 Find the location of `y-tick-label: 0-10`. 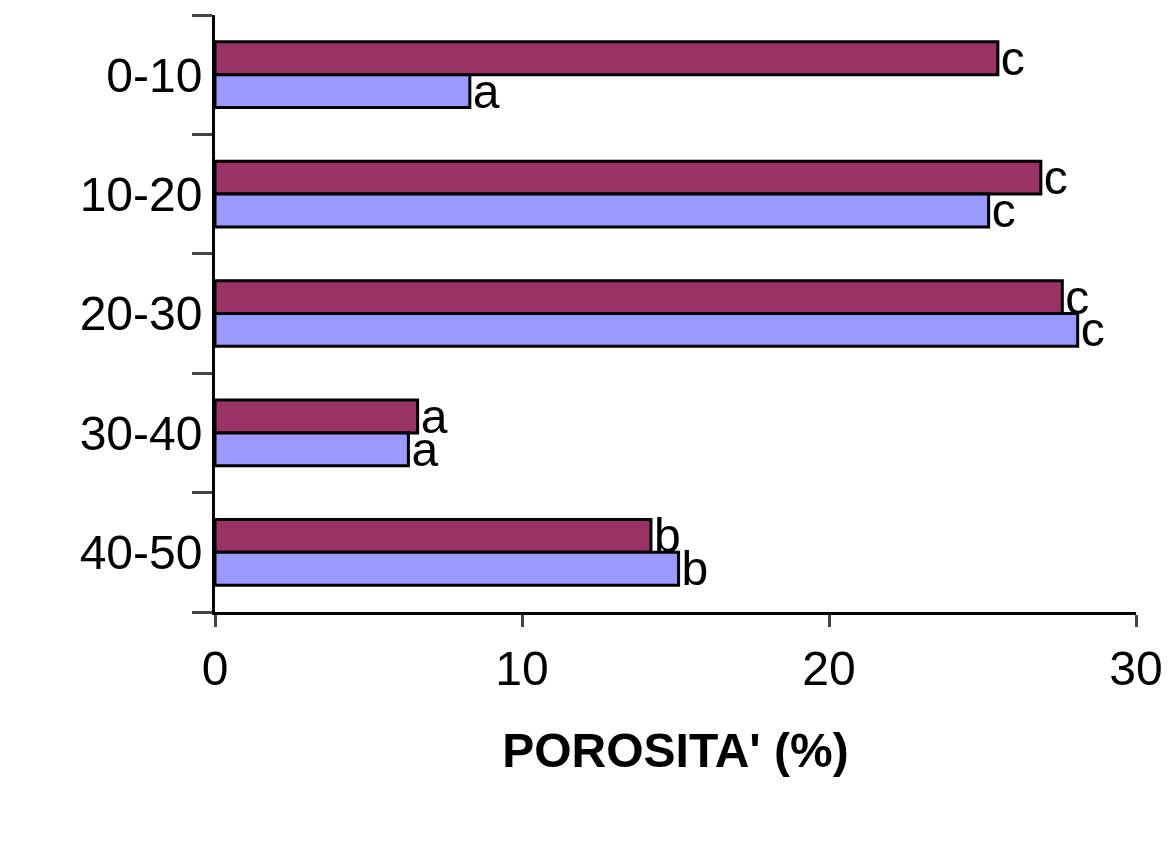

y-tick-label: 0-10 is located at coordinates (154, 75).